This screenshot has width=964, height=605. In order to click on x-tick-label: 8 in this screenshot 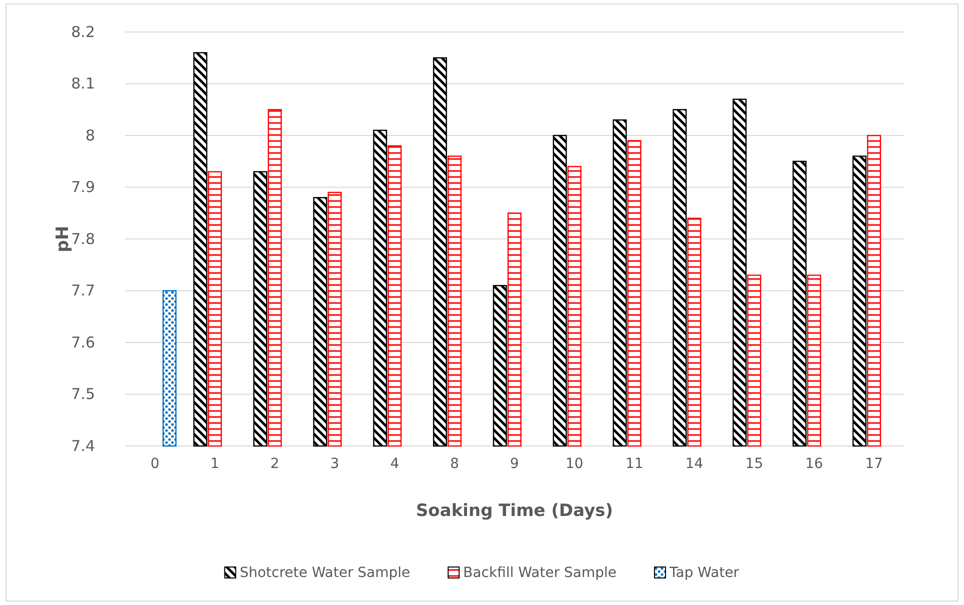, I will do `click(455, 464)`.